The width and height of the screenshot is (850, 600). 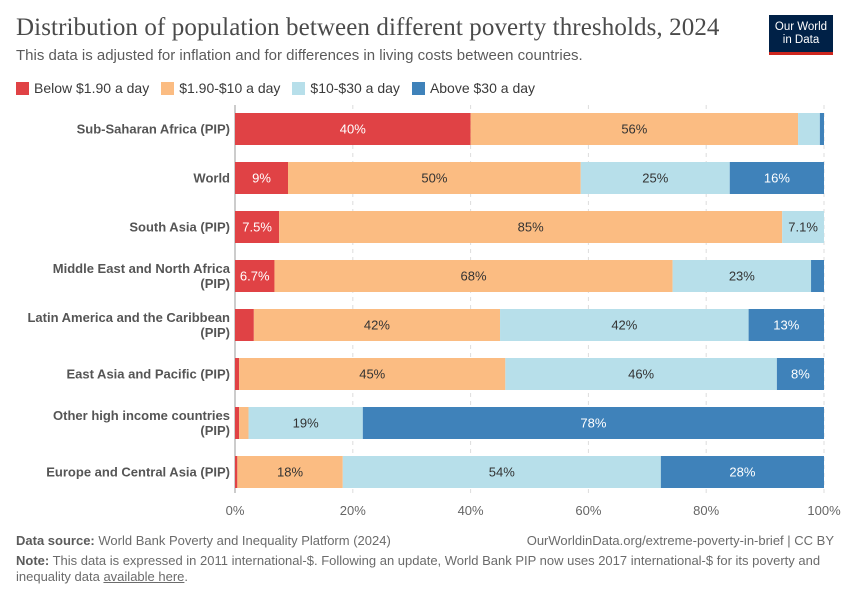 I want to click on data-label: 28%, so click(x=742, y=472).